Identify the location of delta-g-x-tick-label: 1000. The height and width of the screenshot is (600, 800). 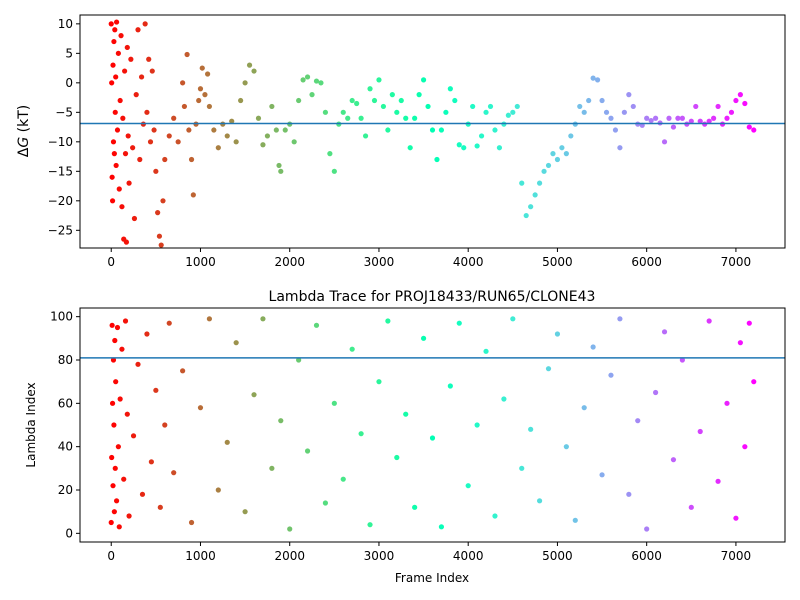
(200, 262).